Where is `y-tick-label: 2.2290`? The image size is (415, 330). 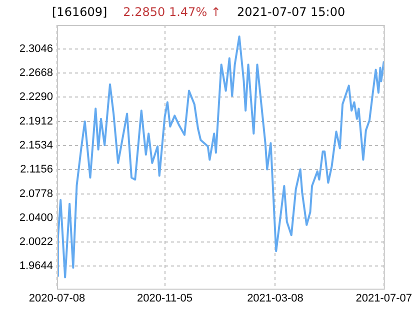 y-tick-label: 2.2290 is located at coordinates (36, 97).